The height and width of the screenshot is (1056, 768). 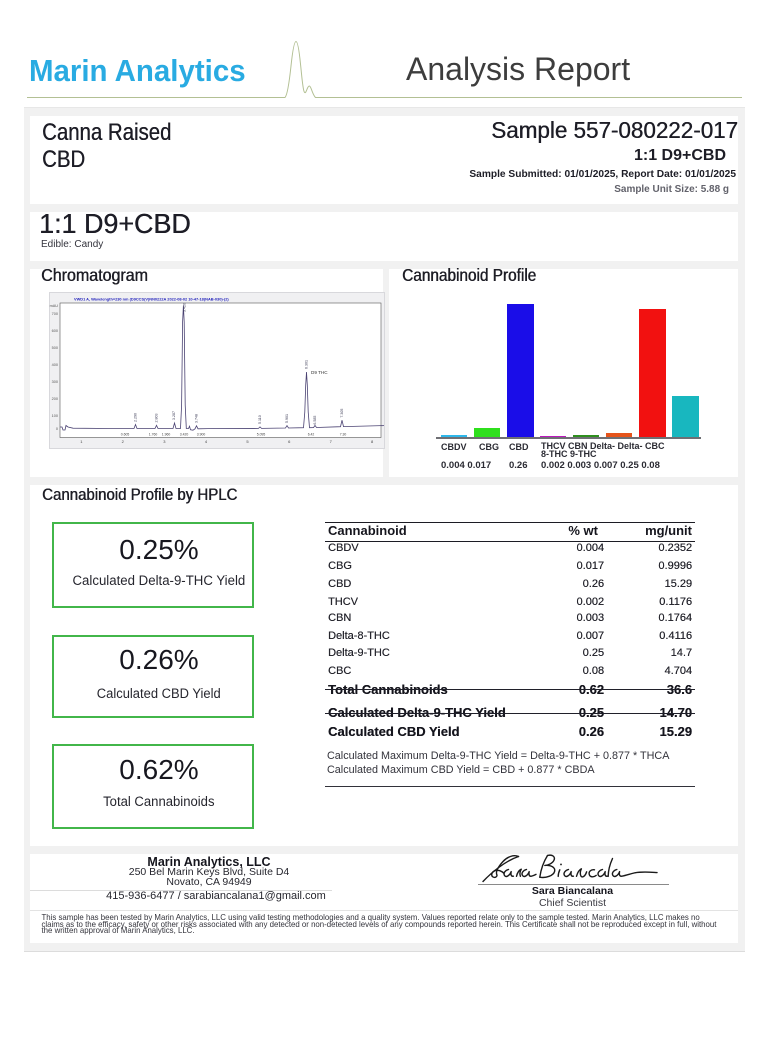 What do you see at coordinates (311, 435) in the screenshot?
I see `svg-text: 6.42` at bounding box center [311, 435].